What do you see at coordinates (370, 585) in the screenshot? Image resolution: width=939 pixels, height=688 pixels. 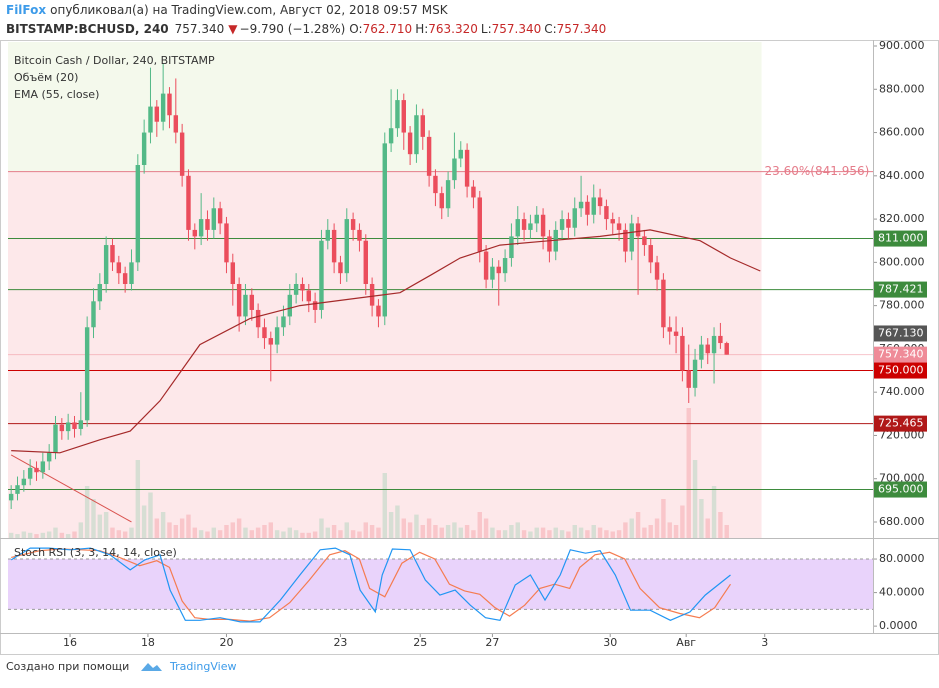 I see `stoch-k-line` at bounding box center [370, 585].